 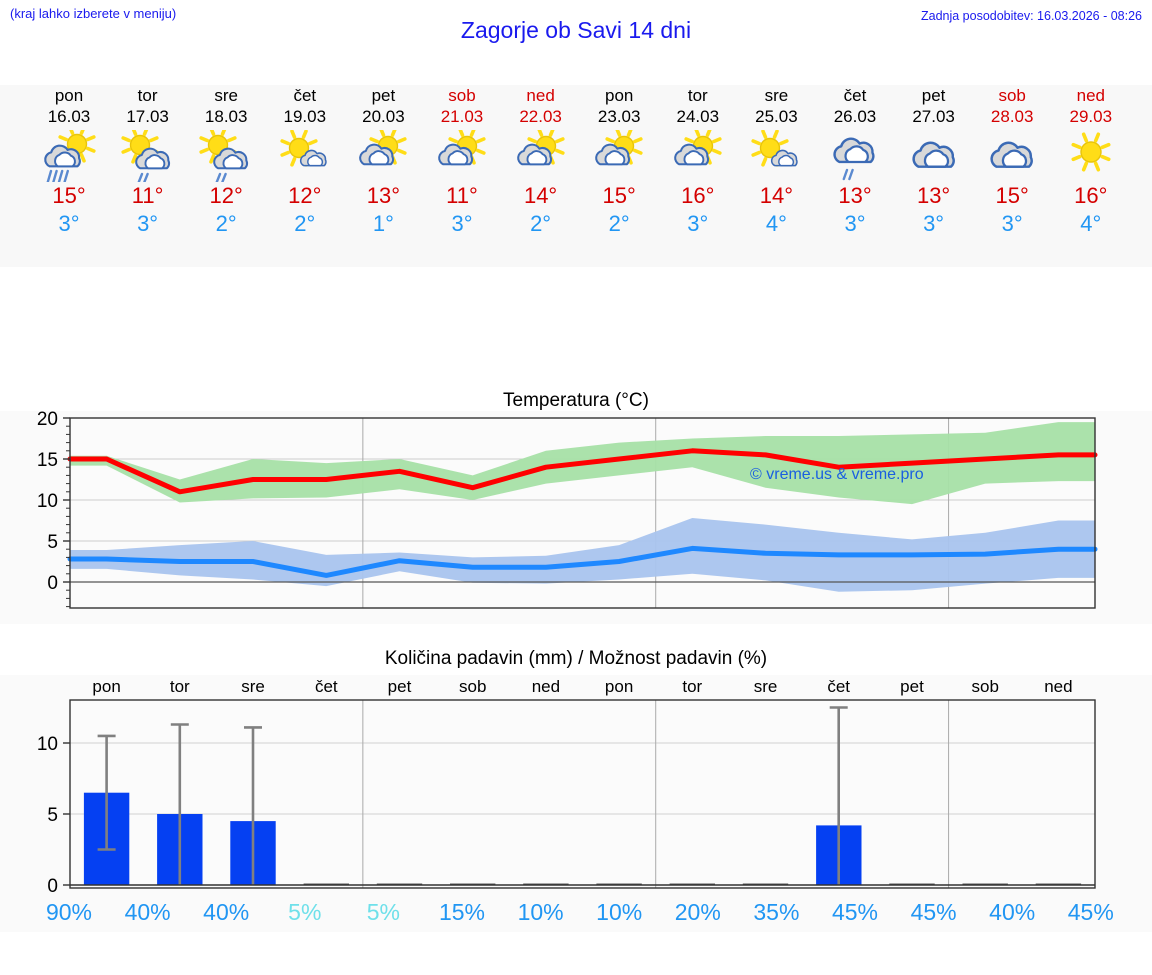 What do you see at coordinates (305, 912) in the screenshot?
I see `precipitation-probability-4: 5%` at bounding box center [305, 912].